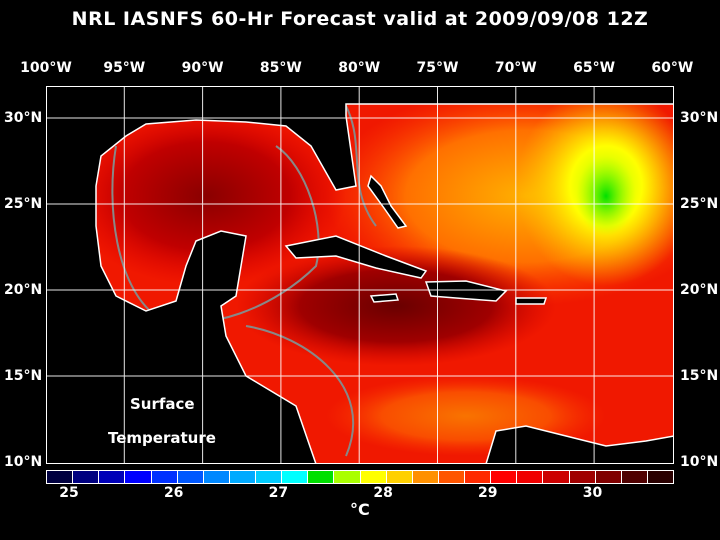  I want to click on annotation-temperature: Temperature, so click(162, 438).